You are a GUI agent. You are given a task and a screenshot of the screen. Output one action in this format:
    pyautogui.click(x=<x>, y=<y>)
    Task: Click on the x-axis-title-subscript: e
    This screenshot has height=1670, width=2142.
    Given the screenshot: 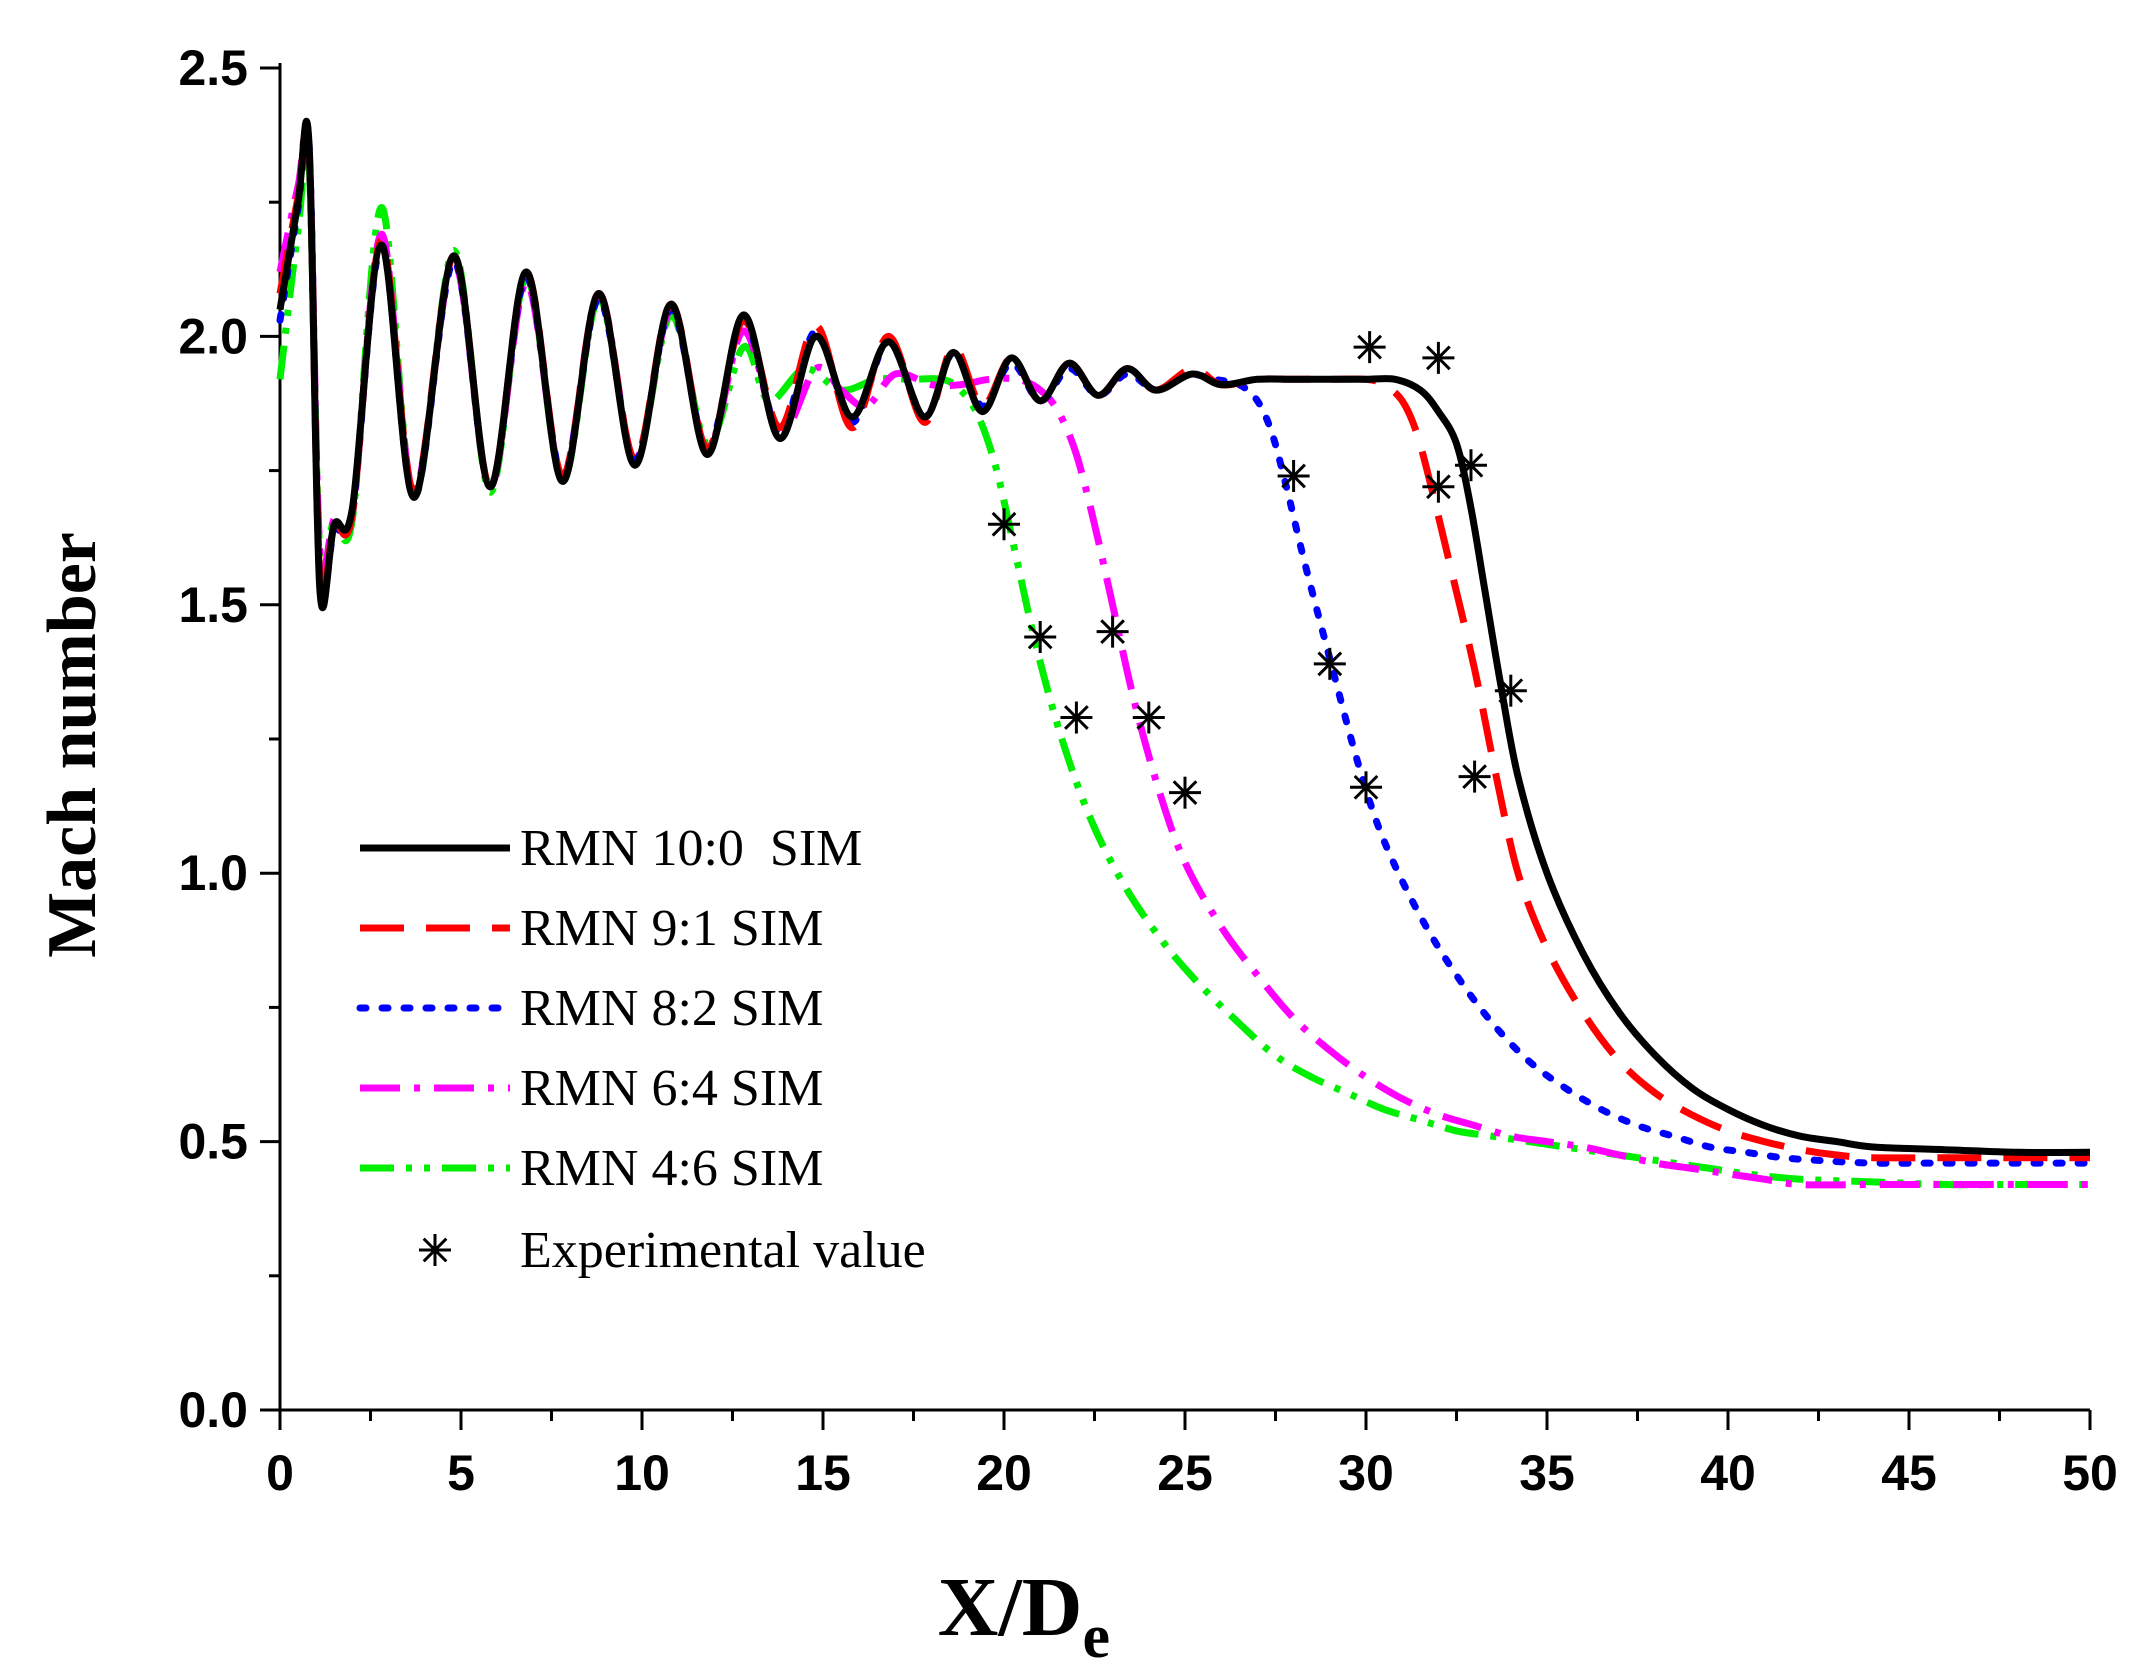 What is the action you would take?
    pyautogui.click(x=1096, y=1636)
    